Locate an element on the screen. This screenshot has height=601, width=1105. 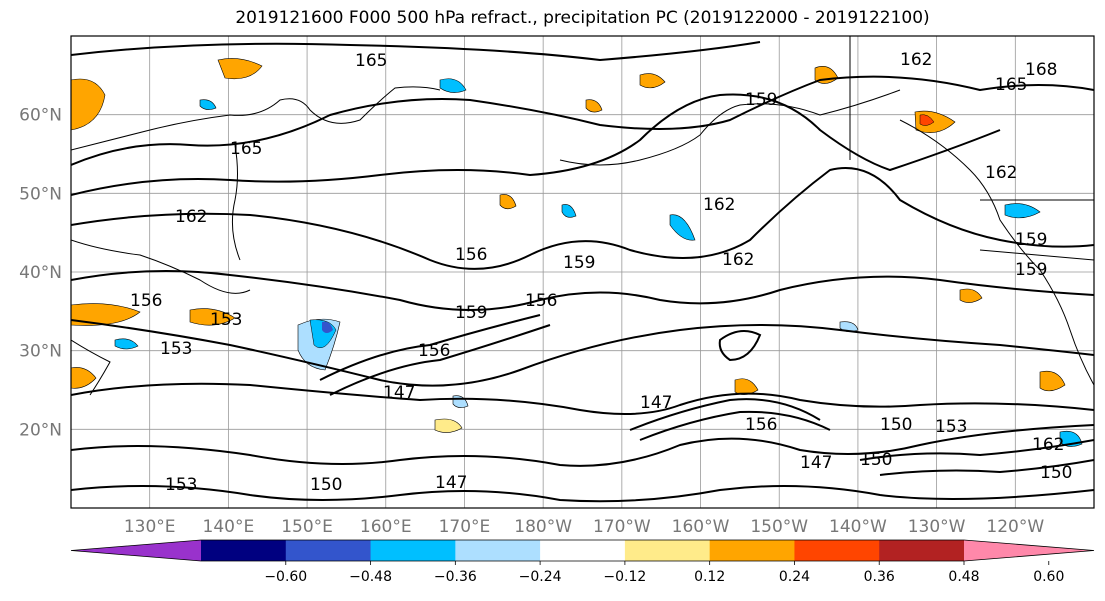
colorbar-tick-label: 0.36 is located at coordinates (879, 577).